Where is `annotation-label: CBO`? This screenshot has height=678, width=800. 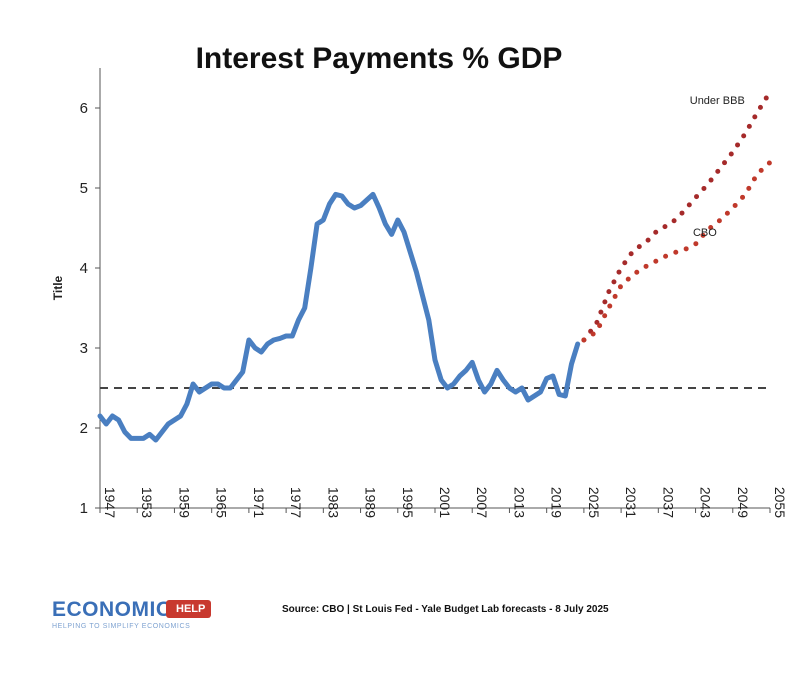 annotation-label: CBO is located at coordinates (705, 233).